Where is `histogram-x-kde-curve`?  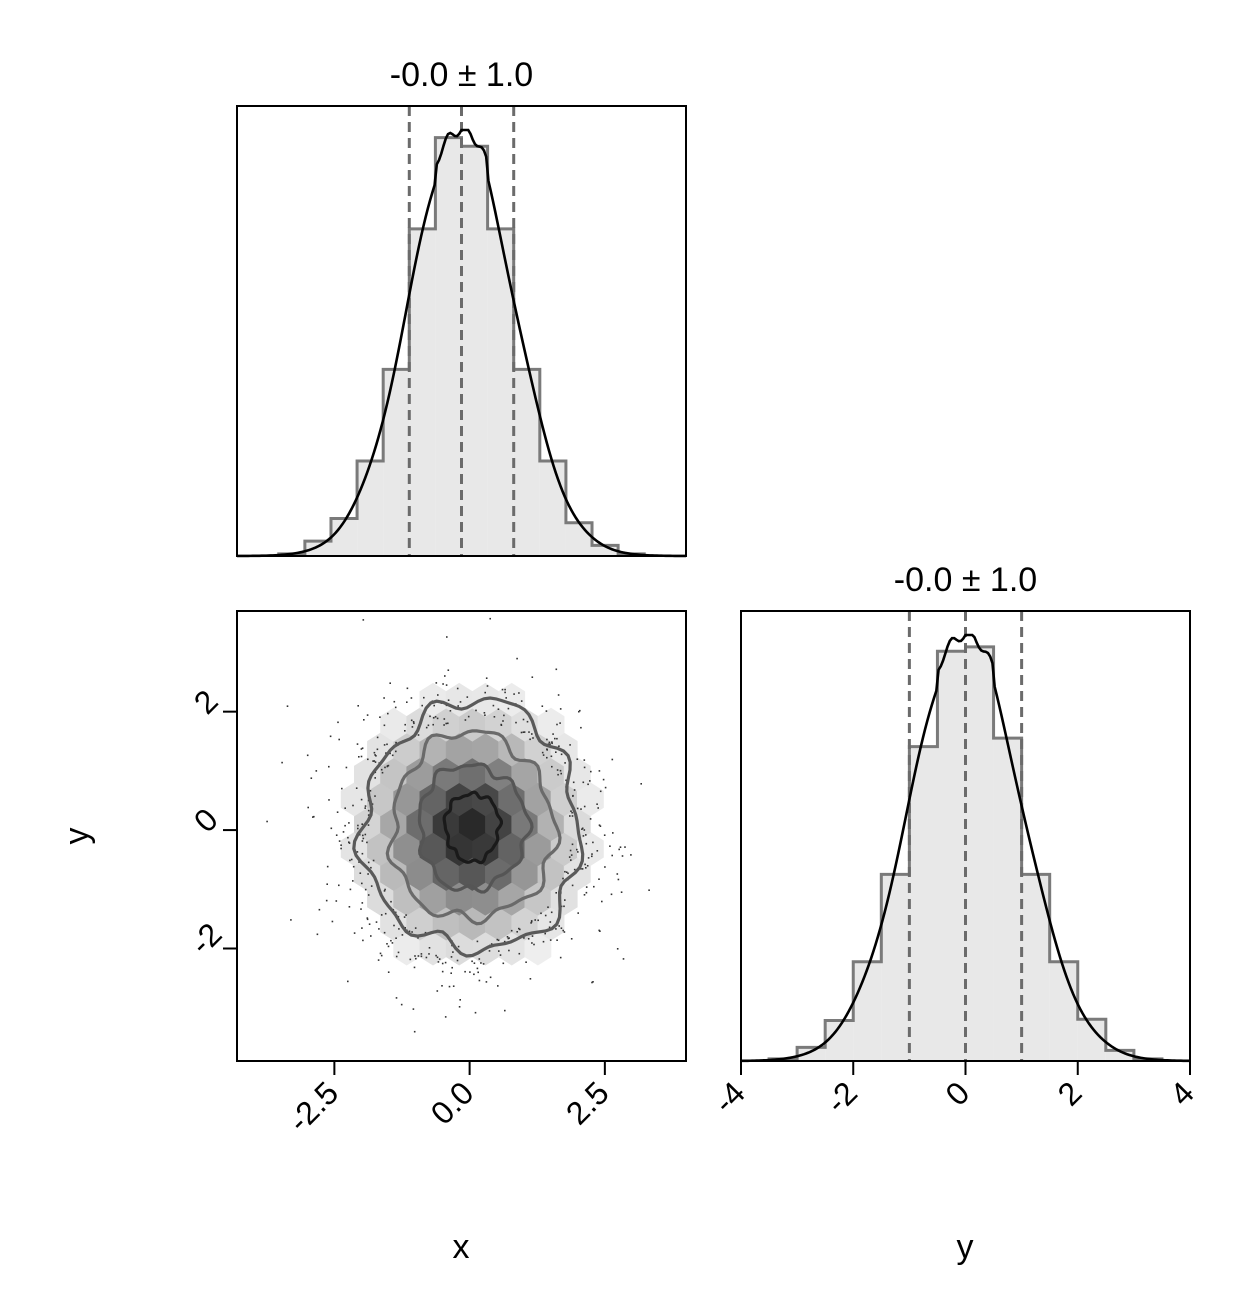 histogram-x-kde-curve is located at coordinates (461, 343).